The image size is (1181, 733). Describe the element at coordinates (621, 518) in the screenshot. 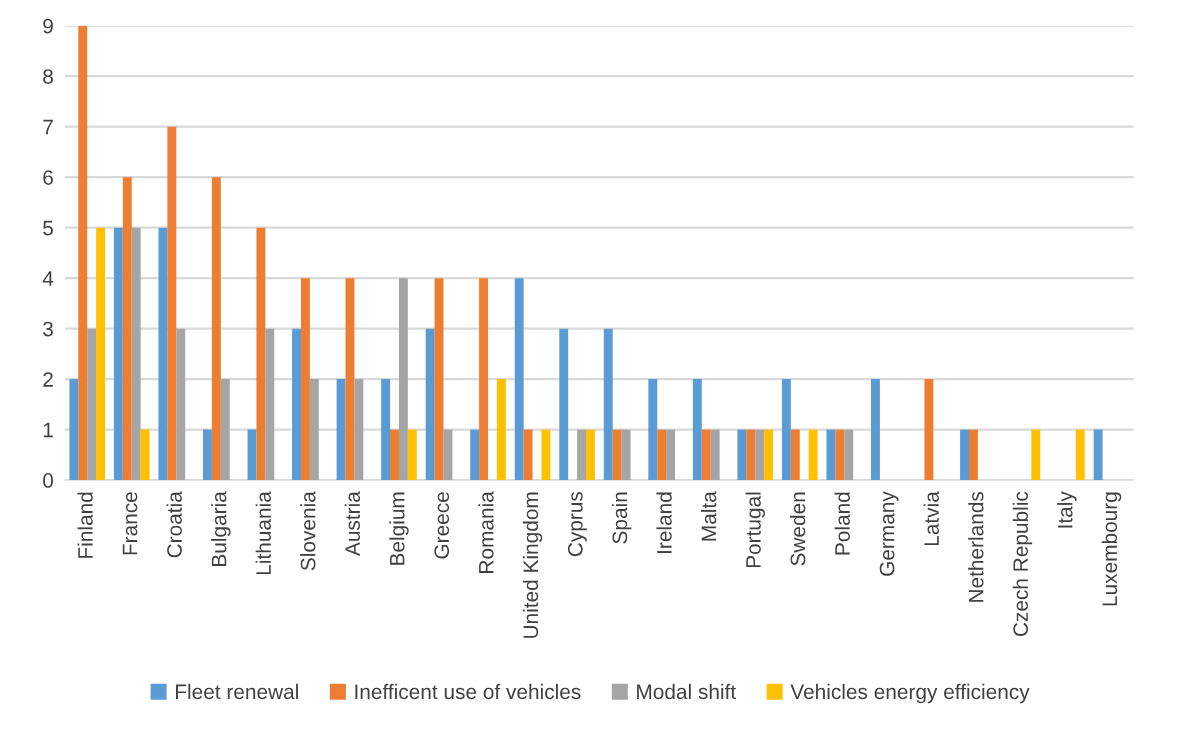

I see `x-tick-label: Spain` at that location.